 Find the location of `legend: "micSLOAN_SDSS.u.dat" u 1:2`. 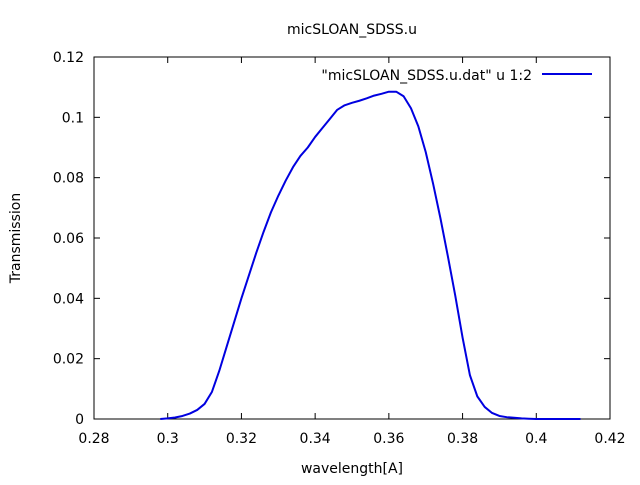

legend: "micSLOAN_SDSS.u.dat" u 1:2 is located at coordinates (456, 76).